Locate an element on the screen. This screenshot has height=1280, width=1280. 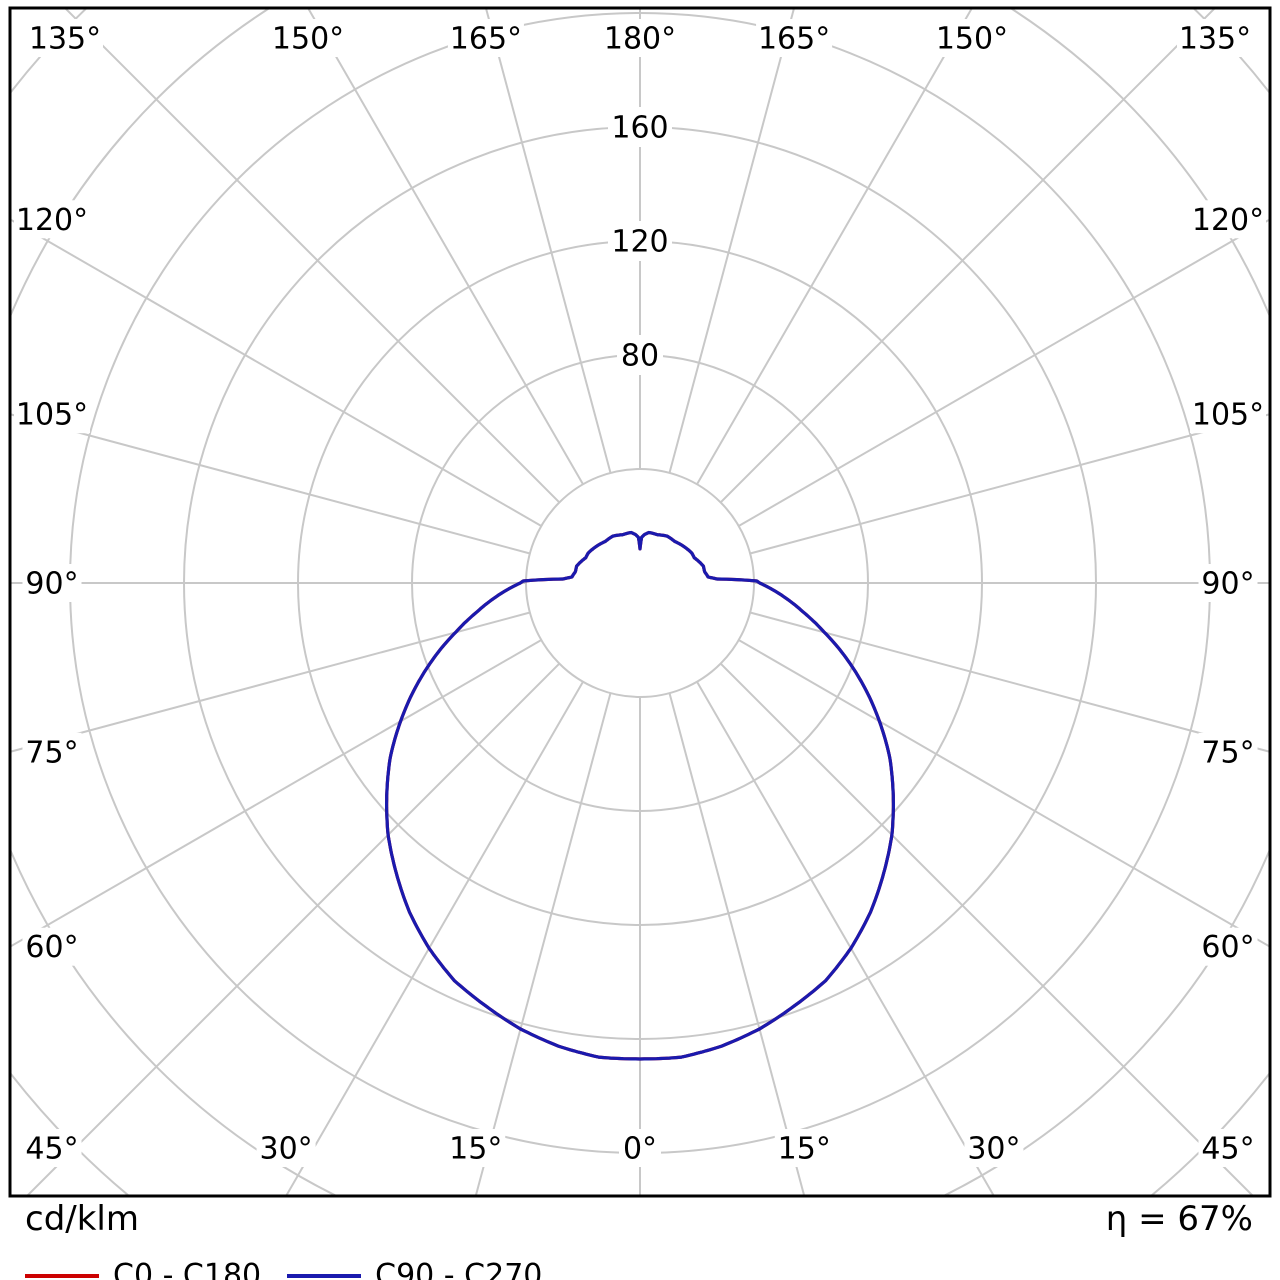
grid-circle is located at coordinates (640, 583).